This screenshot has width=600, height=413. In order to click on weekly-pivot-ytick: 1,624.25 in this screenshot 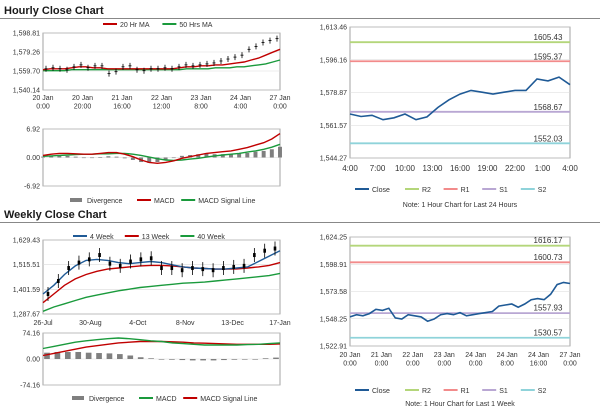, I will do `click(333, 238)`.